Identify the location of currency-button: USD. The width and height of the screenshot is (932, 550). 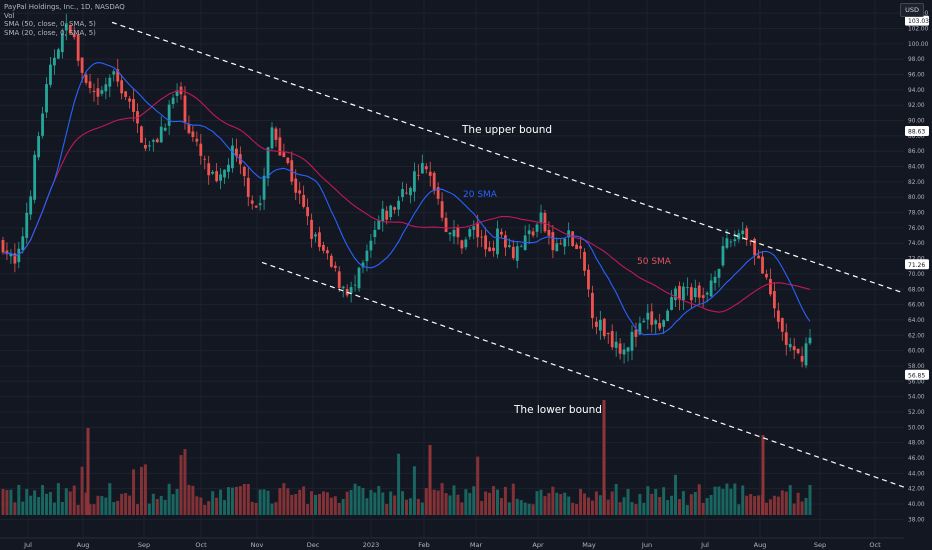
(912, 10).